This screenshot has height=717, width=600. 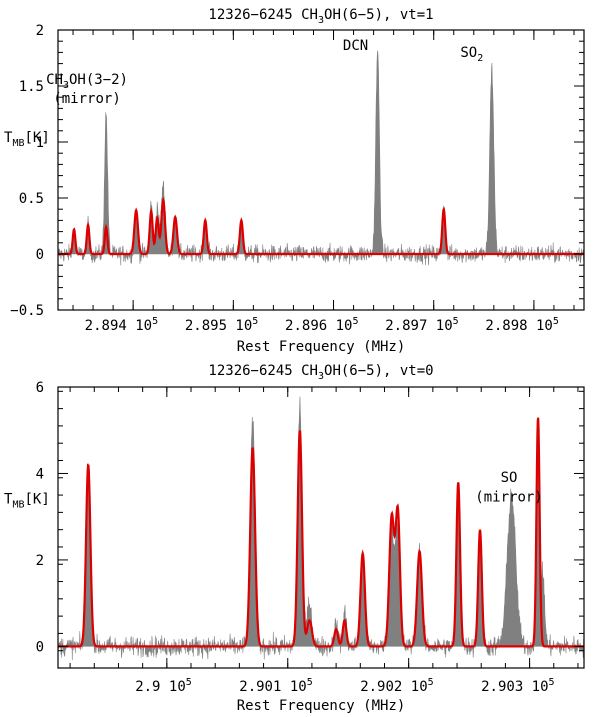 I want to click on line-annotation: SO, so click(x=509, y=478).